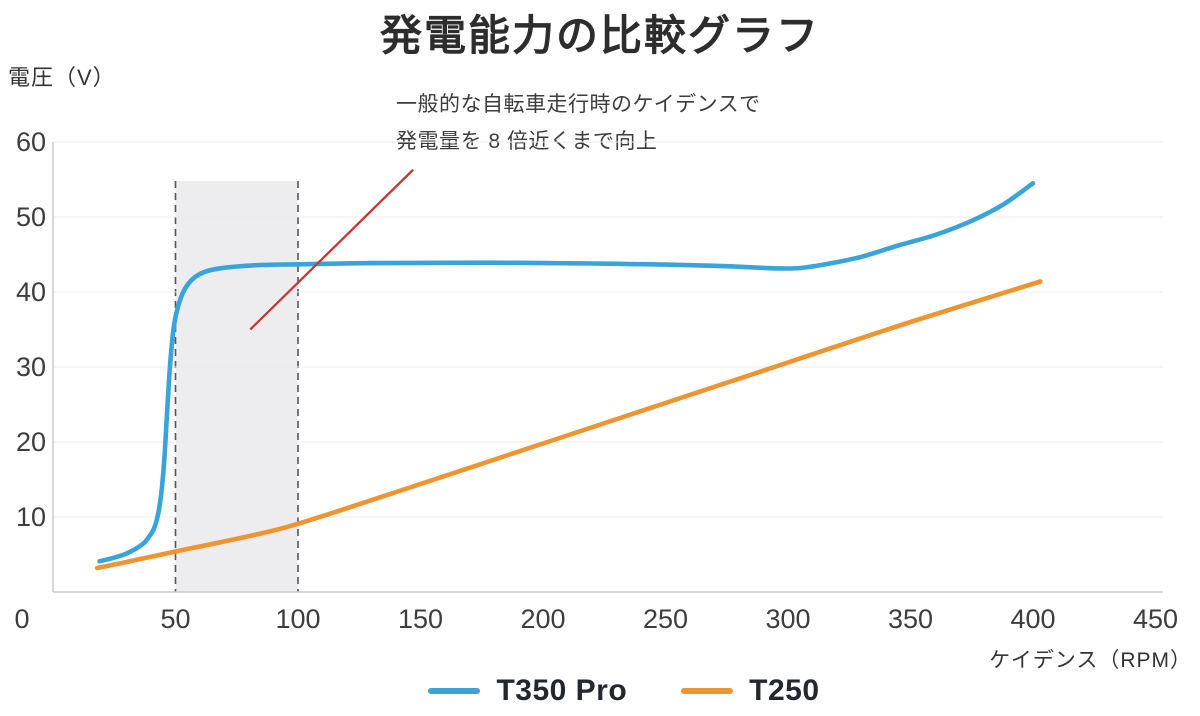 The image size is (1200, 716). Describe the element at coordinates (236, 386) in the screenshot. I see `highlight-band` at that location.